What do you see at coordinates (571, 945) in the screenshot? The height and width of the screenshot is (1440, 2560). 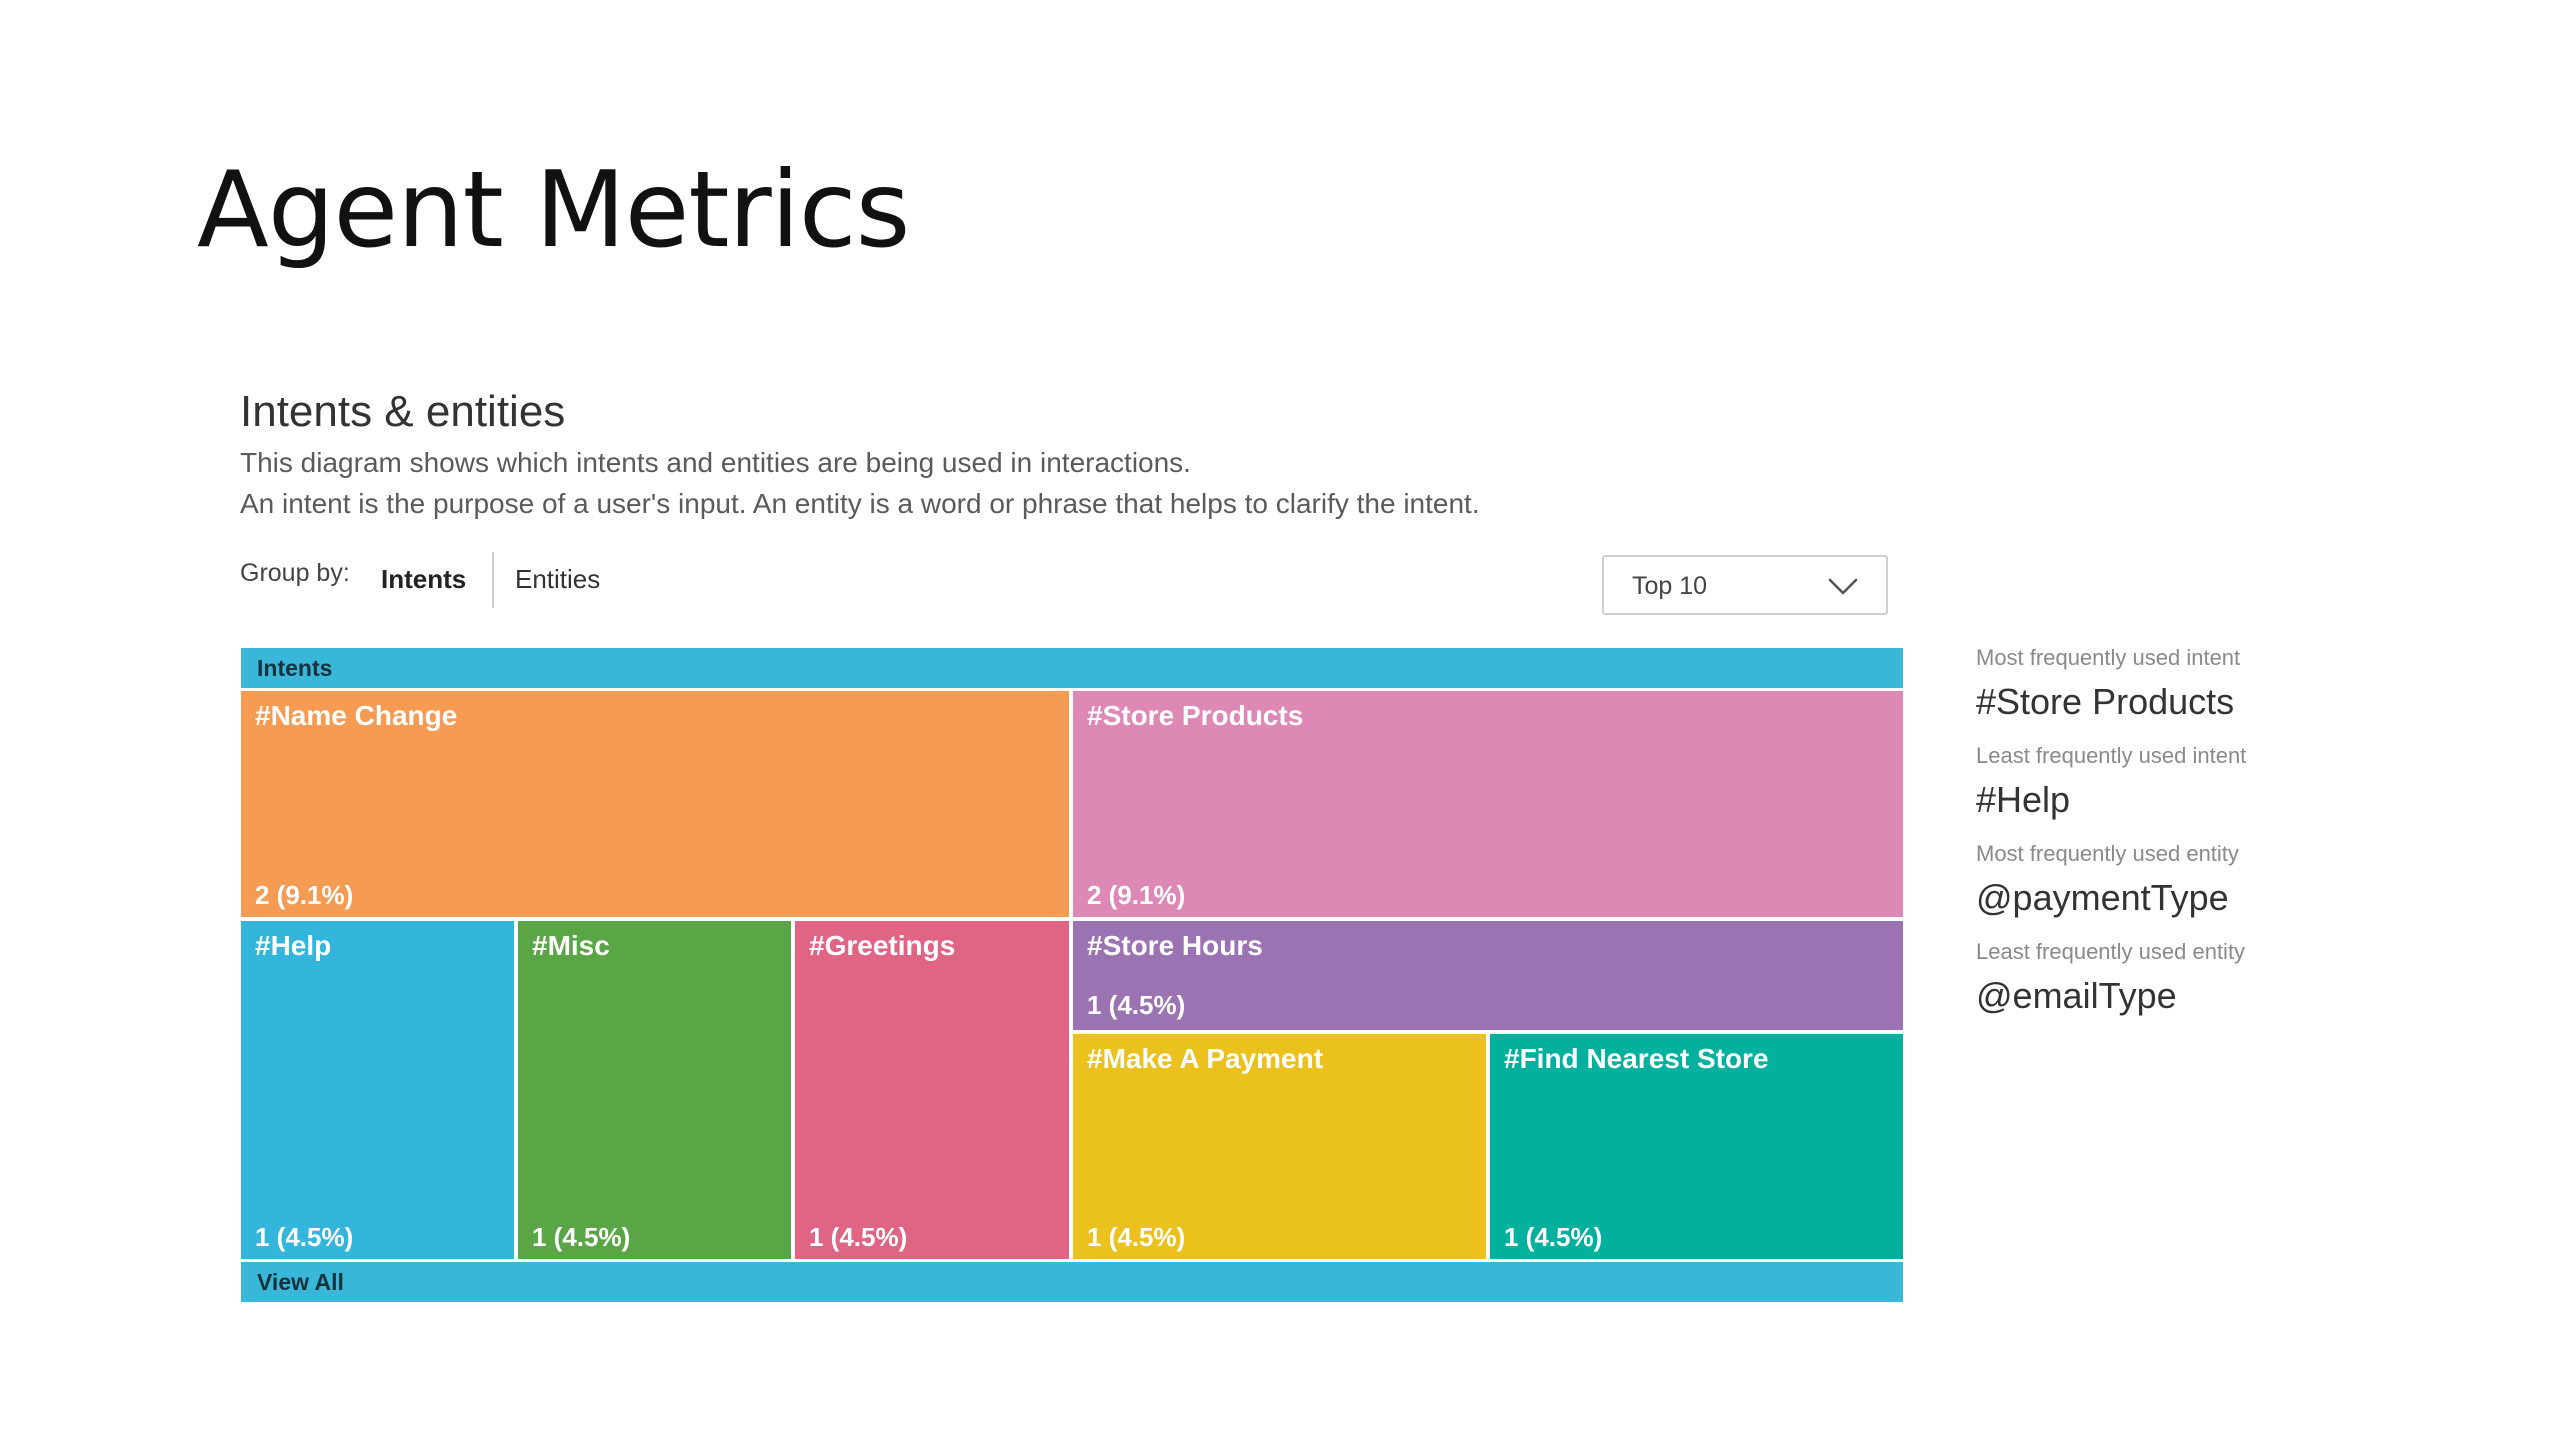 I see `tile-label: #Misc` at bounding box center [571, 945].